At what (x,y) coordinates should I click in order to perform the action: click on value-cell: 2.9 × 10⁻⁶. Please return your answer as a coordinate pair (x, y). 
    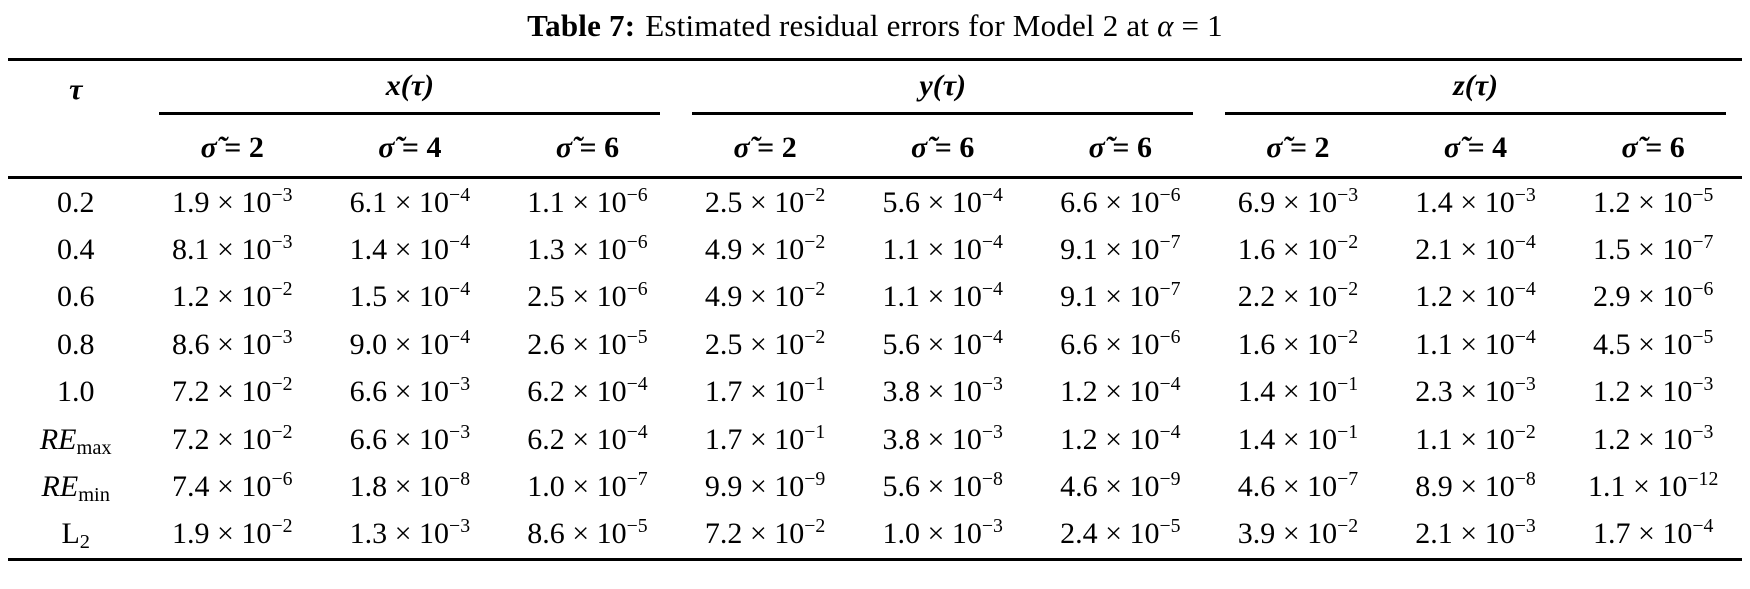
    Looking at the image, I should click on (1653, 296).